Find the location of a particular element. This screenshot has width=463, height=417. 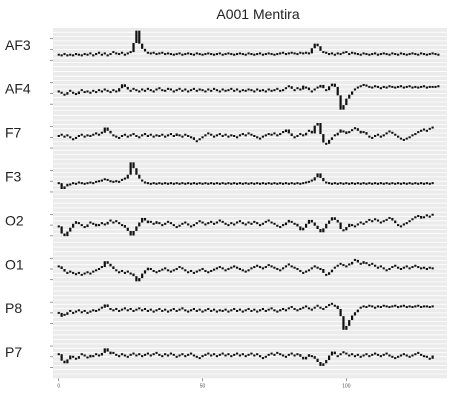

panel-o1: O1 is located at coordinates (226, 269).